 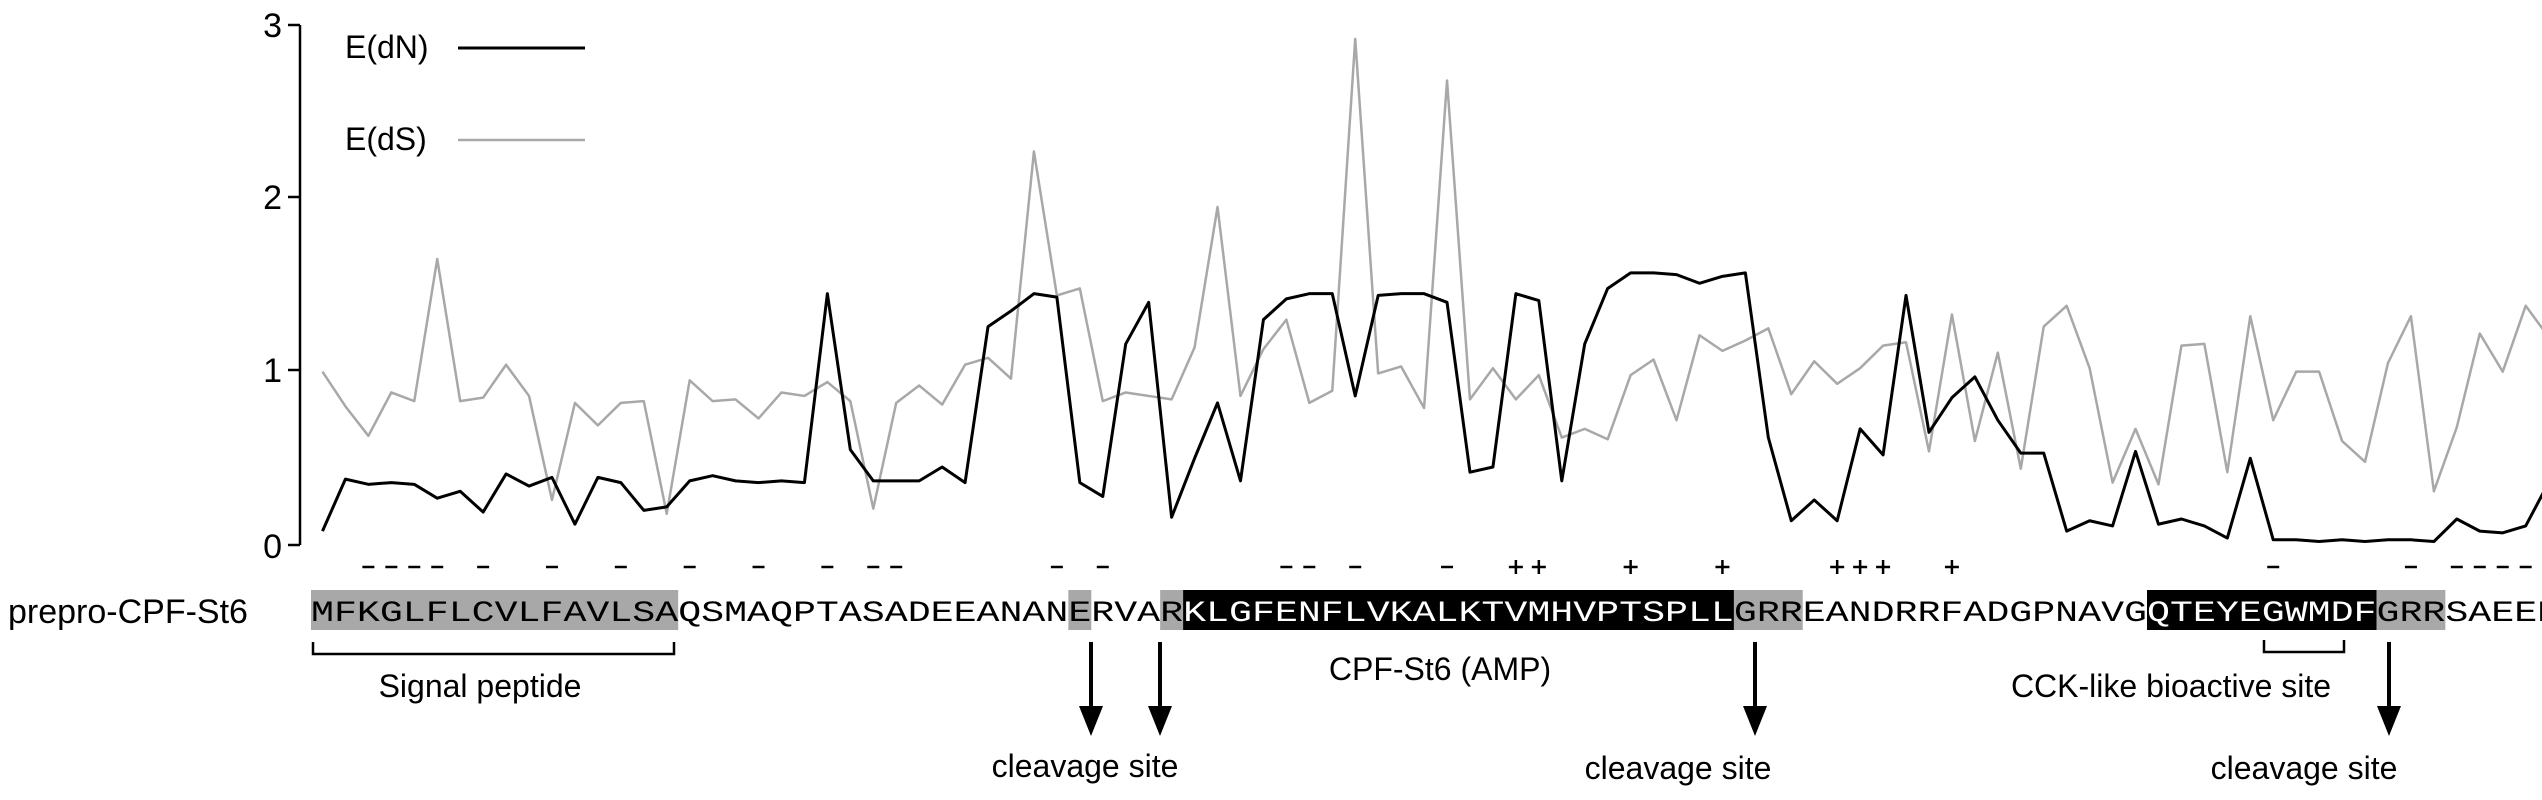 I want to click on y-tick-label-1: 1, so click(x=272, y=371).